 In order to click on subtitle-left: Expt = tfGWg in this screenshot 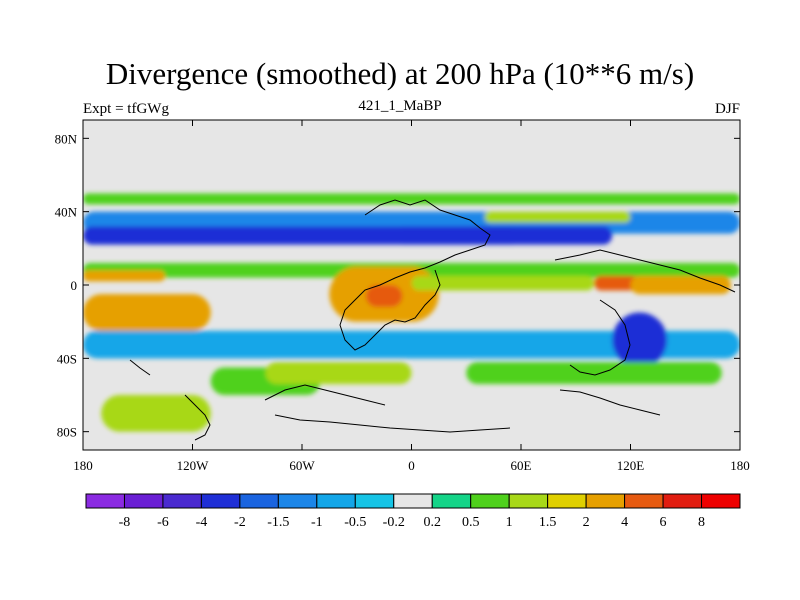, I will do `click(126, 109)`.